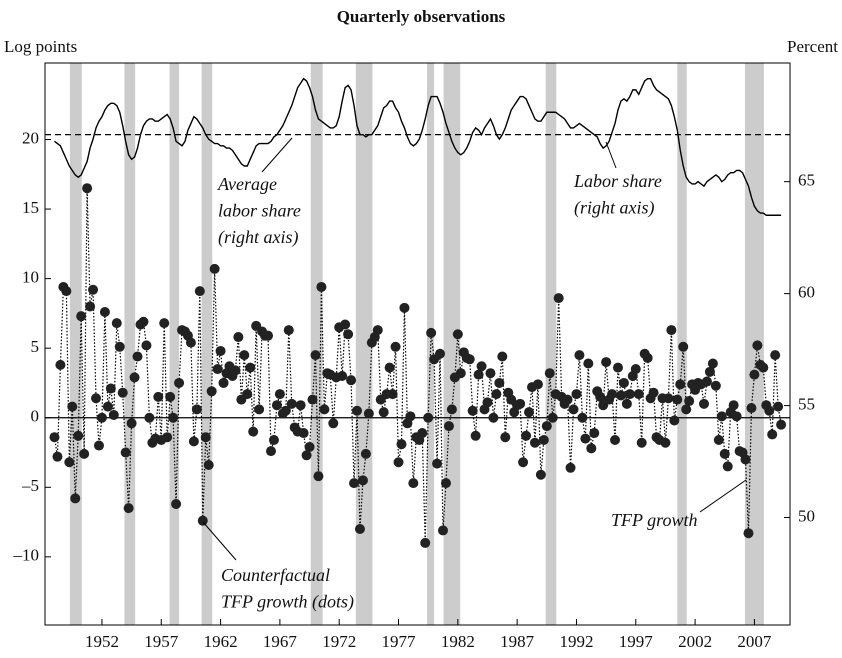 The width and height of the screenshot is (842, 658). Describe the element at coordinates (695, 641) in the screenshot. I see `x-tick-label: 2002` at that location.